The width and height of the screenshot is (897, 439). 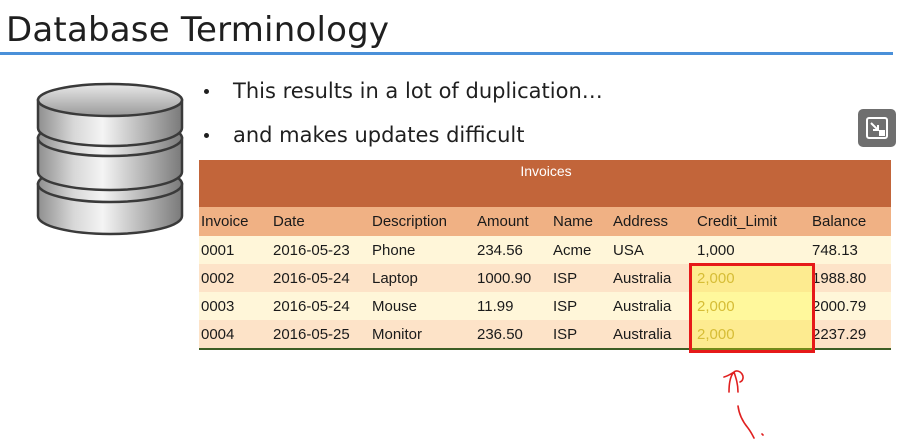 What do you see at coordinates (513, 250) in the screenshot?
I see `table-cell: 234.56` at bounding box center [513, 250].